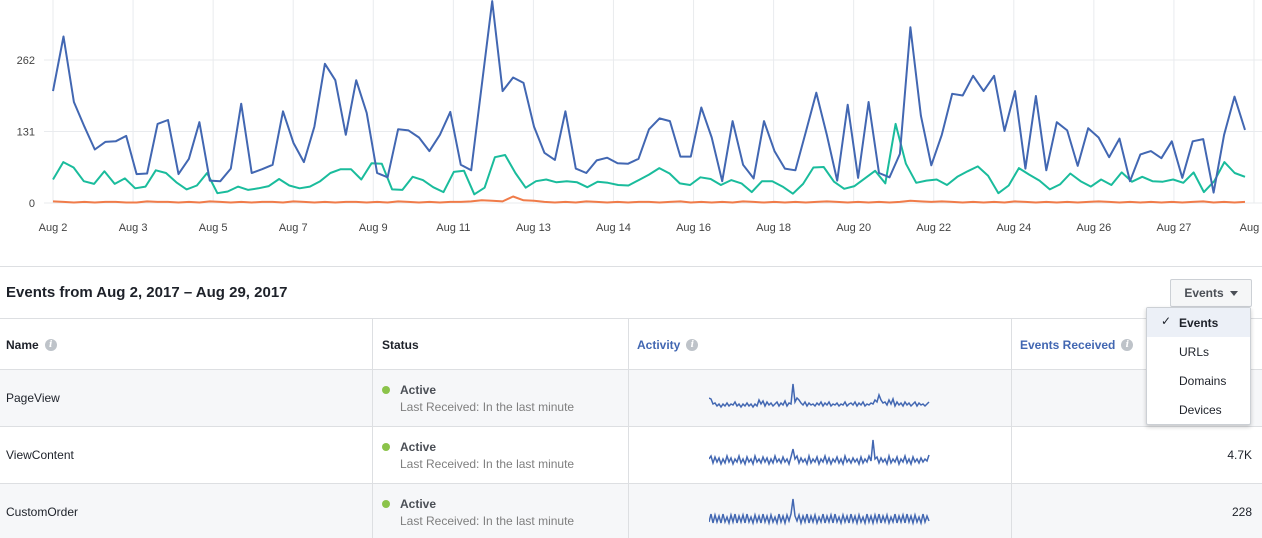  Describe the element at coordinates (33, 398) in the screenshot. I see `event-name: PageView` at that location.